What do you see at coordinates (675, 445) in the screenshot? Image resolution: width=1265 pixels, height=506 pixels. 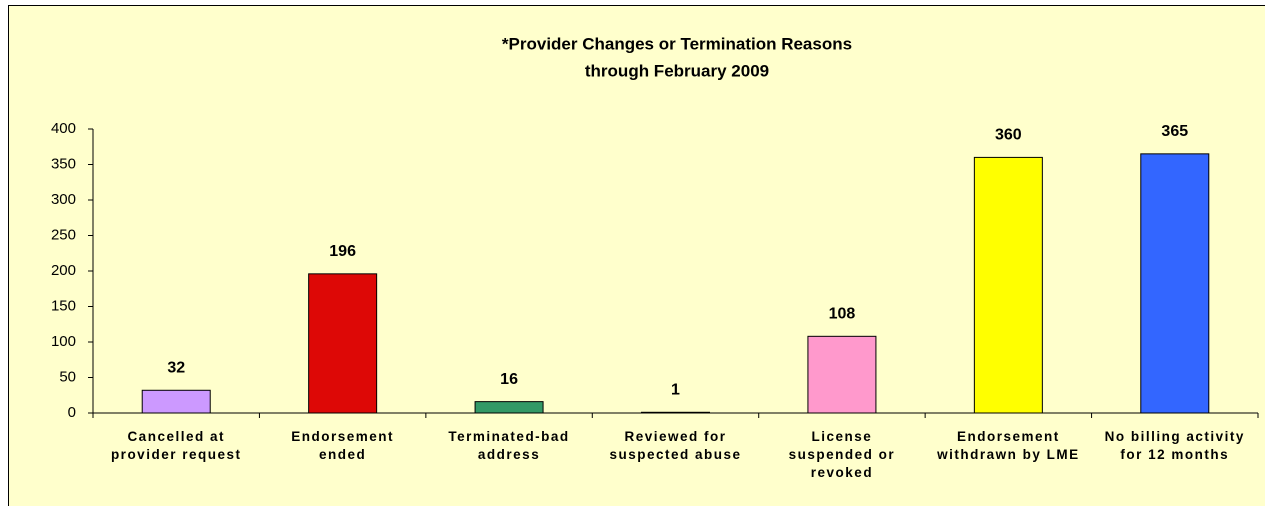 I see `x-tick-label: Reviewed for suspected abuse` at bounding box center [675, 445].